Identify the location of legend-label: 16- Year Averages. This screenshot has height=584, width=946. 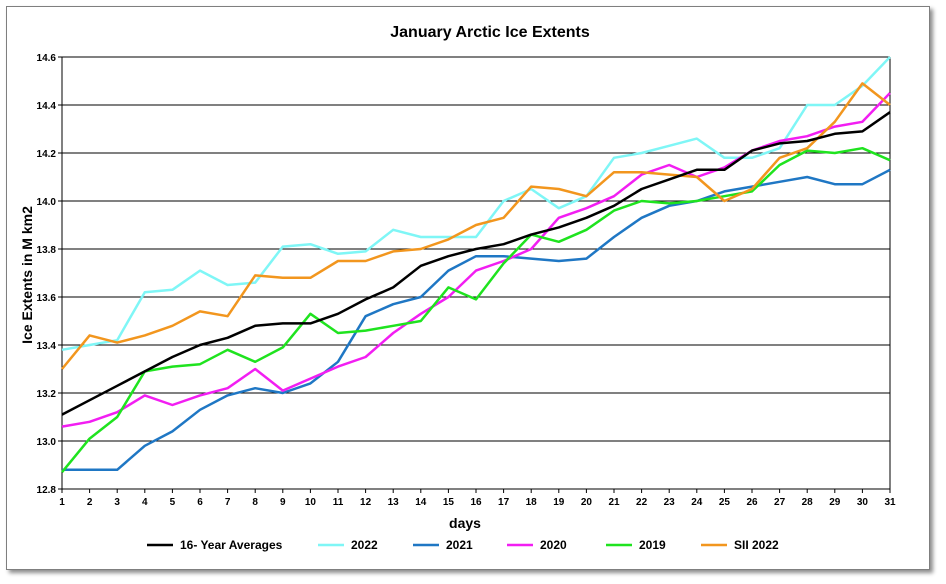
(231, 545).